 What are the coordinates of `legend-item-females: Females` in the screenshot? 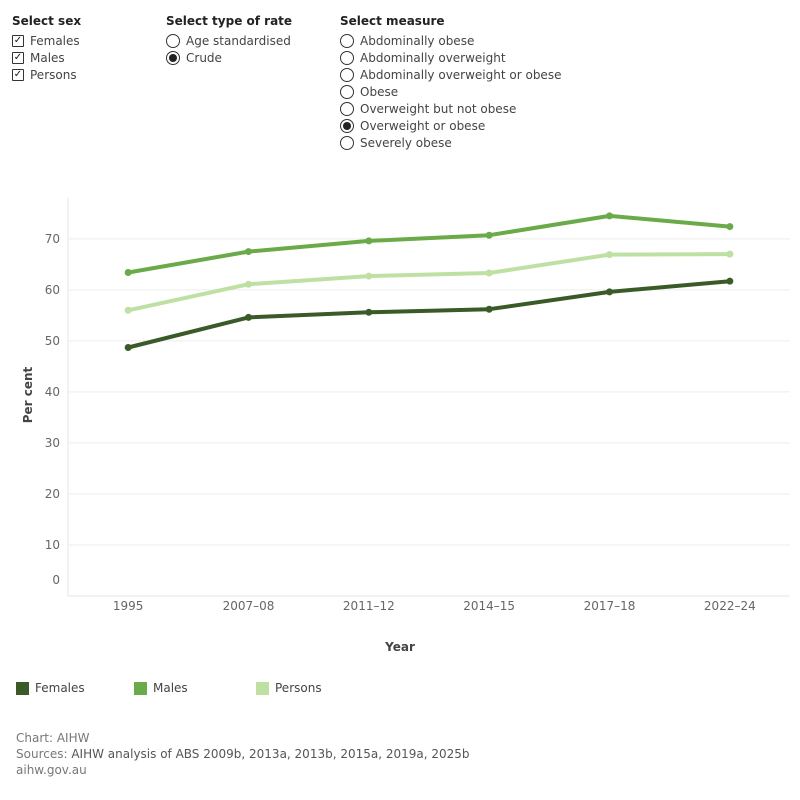 It's located at (75, 688).